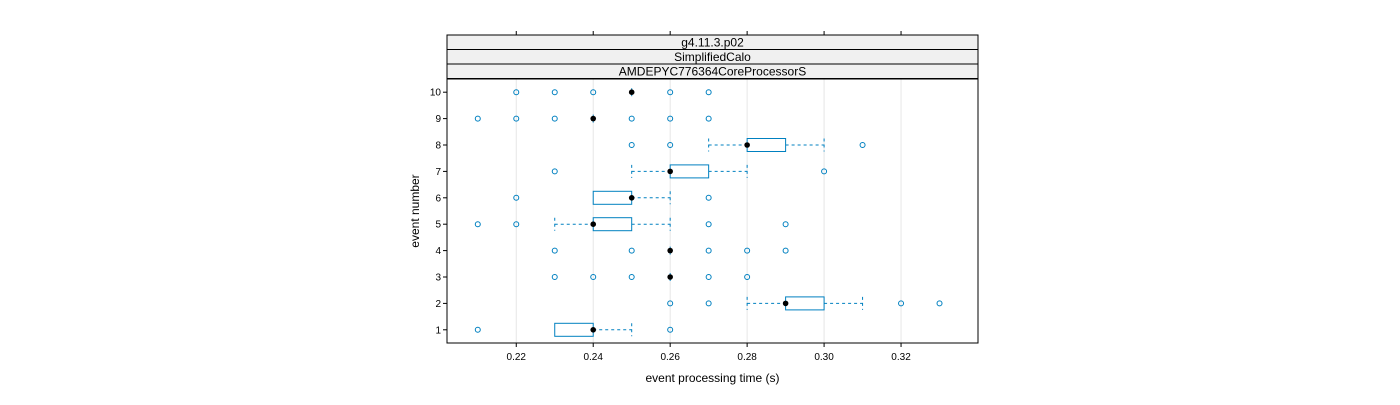  What do you see at coordinates (438, 330) in the screenshot?
I see `y-tick-label: 1` at bounding box center [438, 330].